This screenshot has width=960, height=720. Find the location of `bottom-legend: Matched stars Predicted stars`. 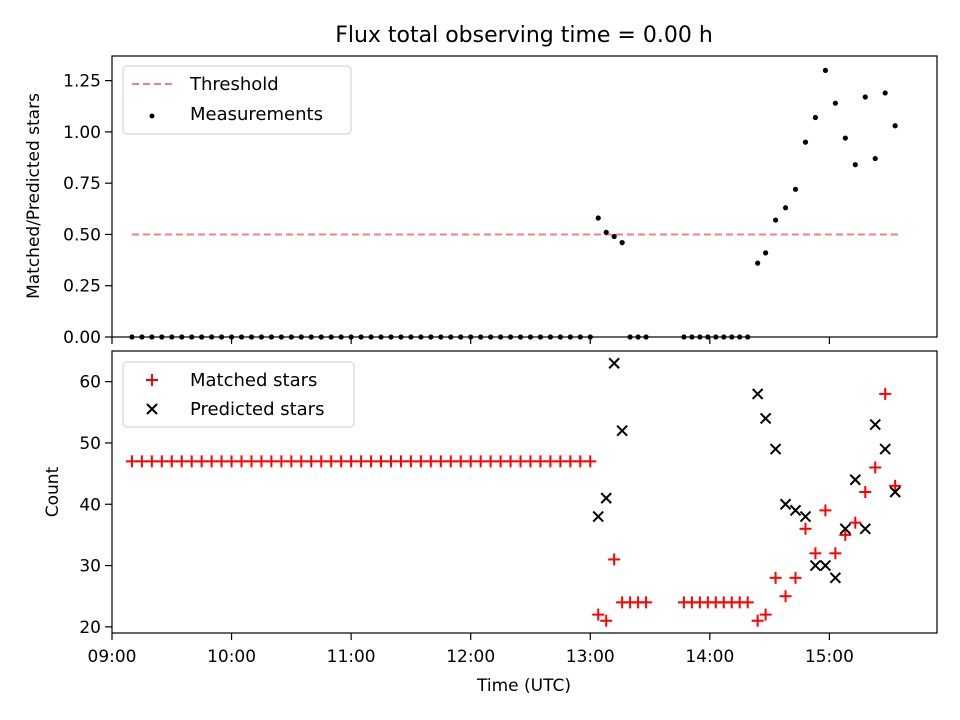

bottom-legend: Matched stars Predicted stars is located at coordinates (238, 394).